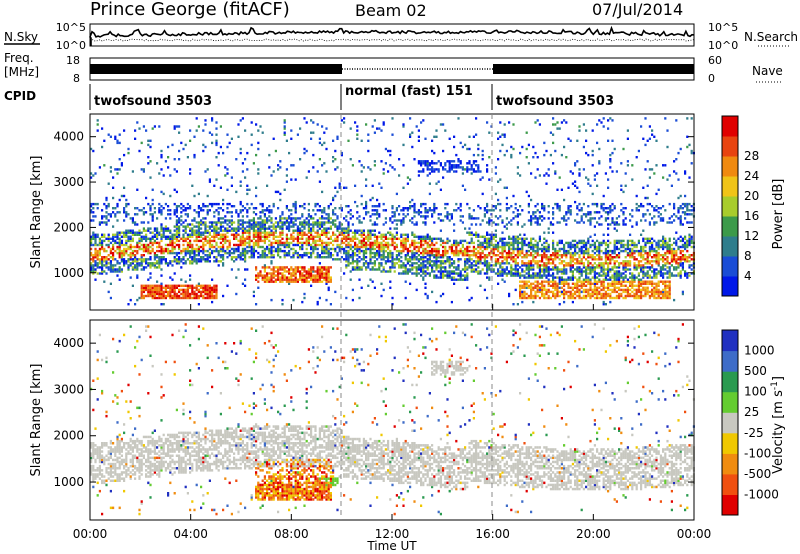 The height and width of the screenshot is (554, 800). What do you see at coordinates (751, 196) in the screenshot?
I see `power-cbar-tick-4: 20` at bounding box center [751, 196].